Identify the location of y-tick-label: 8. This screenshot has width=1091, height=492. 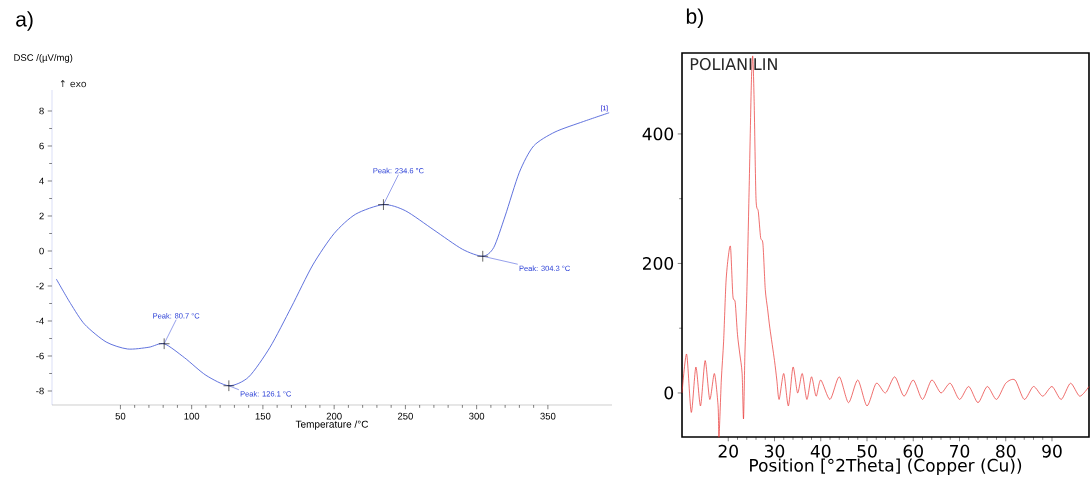
(41, 111).